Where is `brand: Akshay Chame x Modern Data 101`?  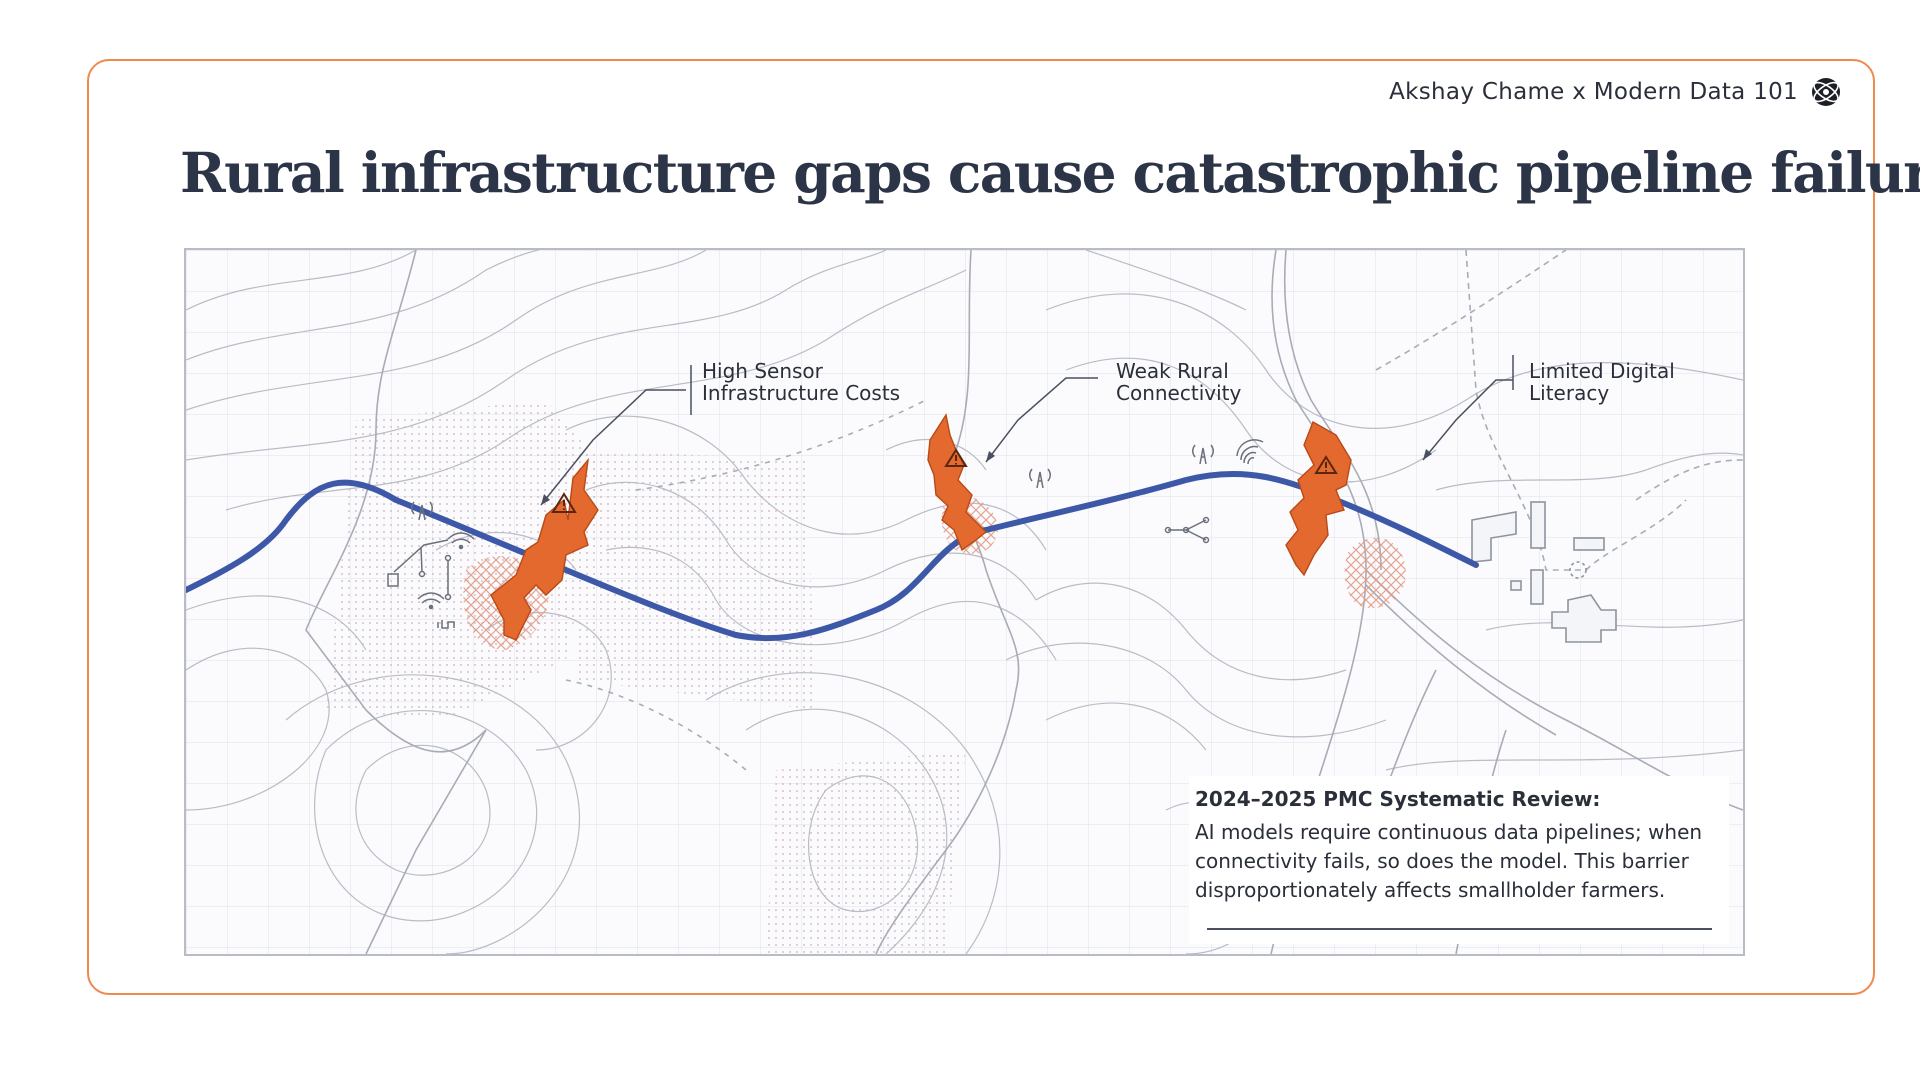 brand: Akshay Chame x Modern Data 101 is located at coordinates (1615, 92).